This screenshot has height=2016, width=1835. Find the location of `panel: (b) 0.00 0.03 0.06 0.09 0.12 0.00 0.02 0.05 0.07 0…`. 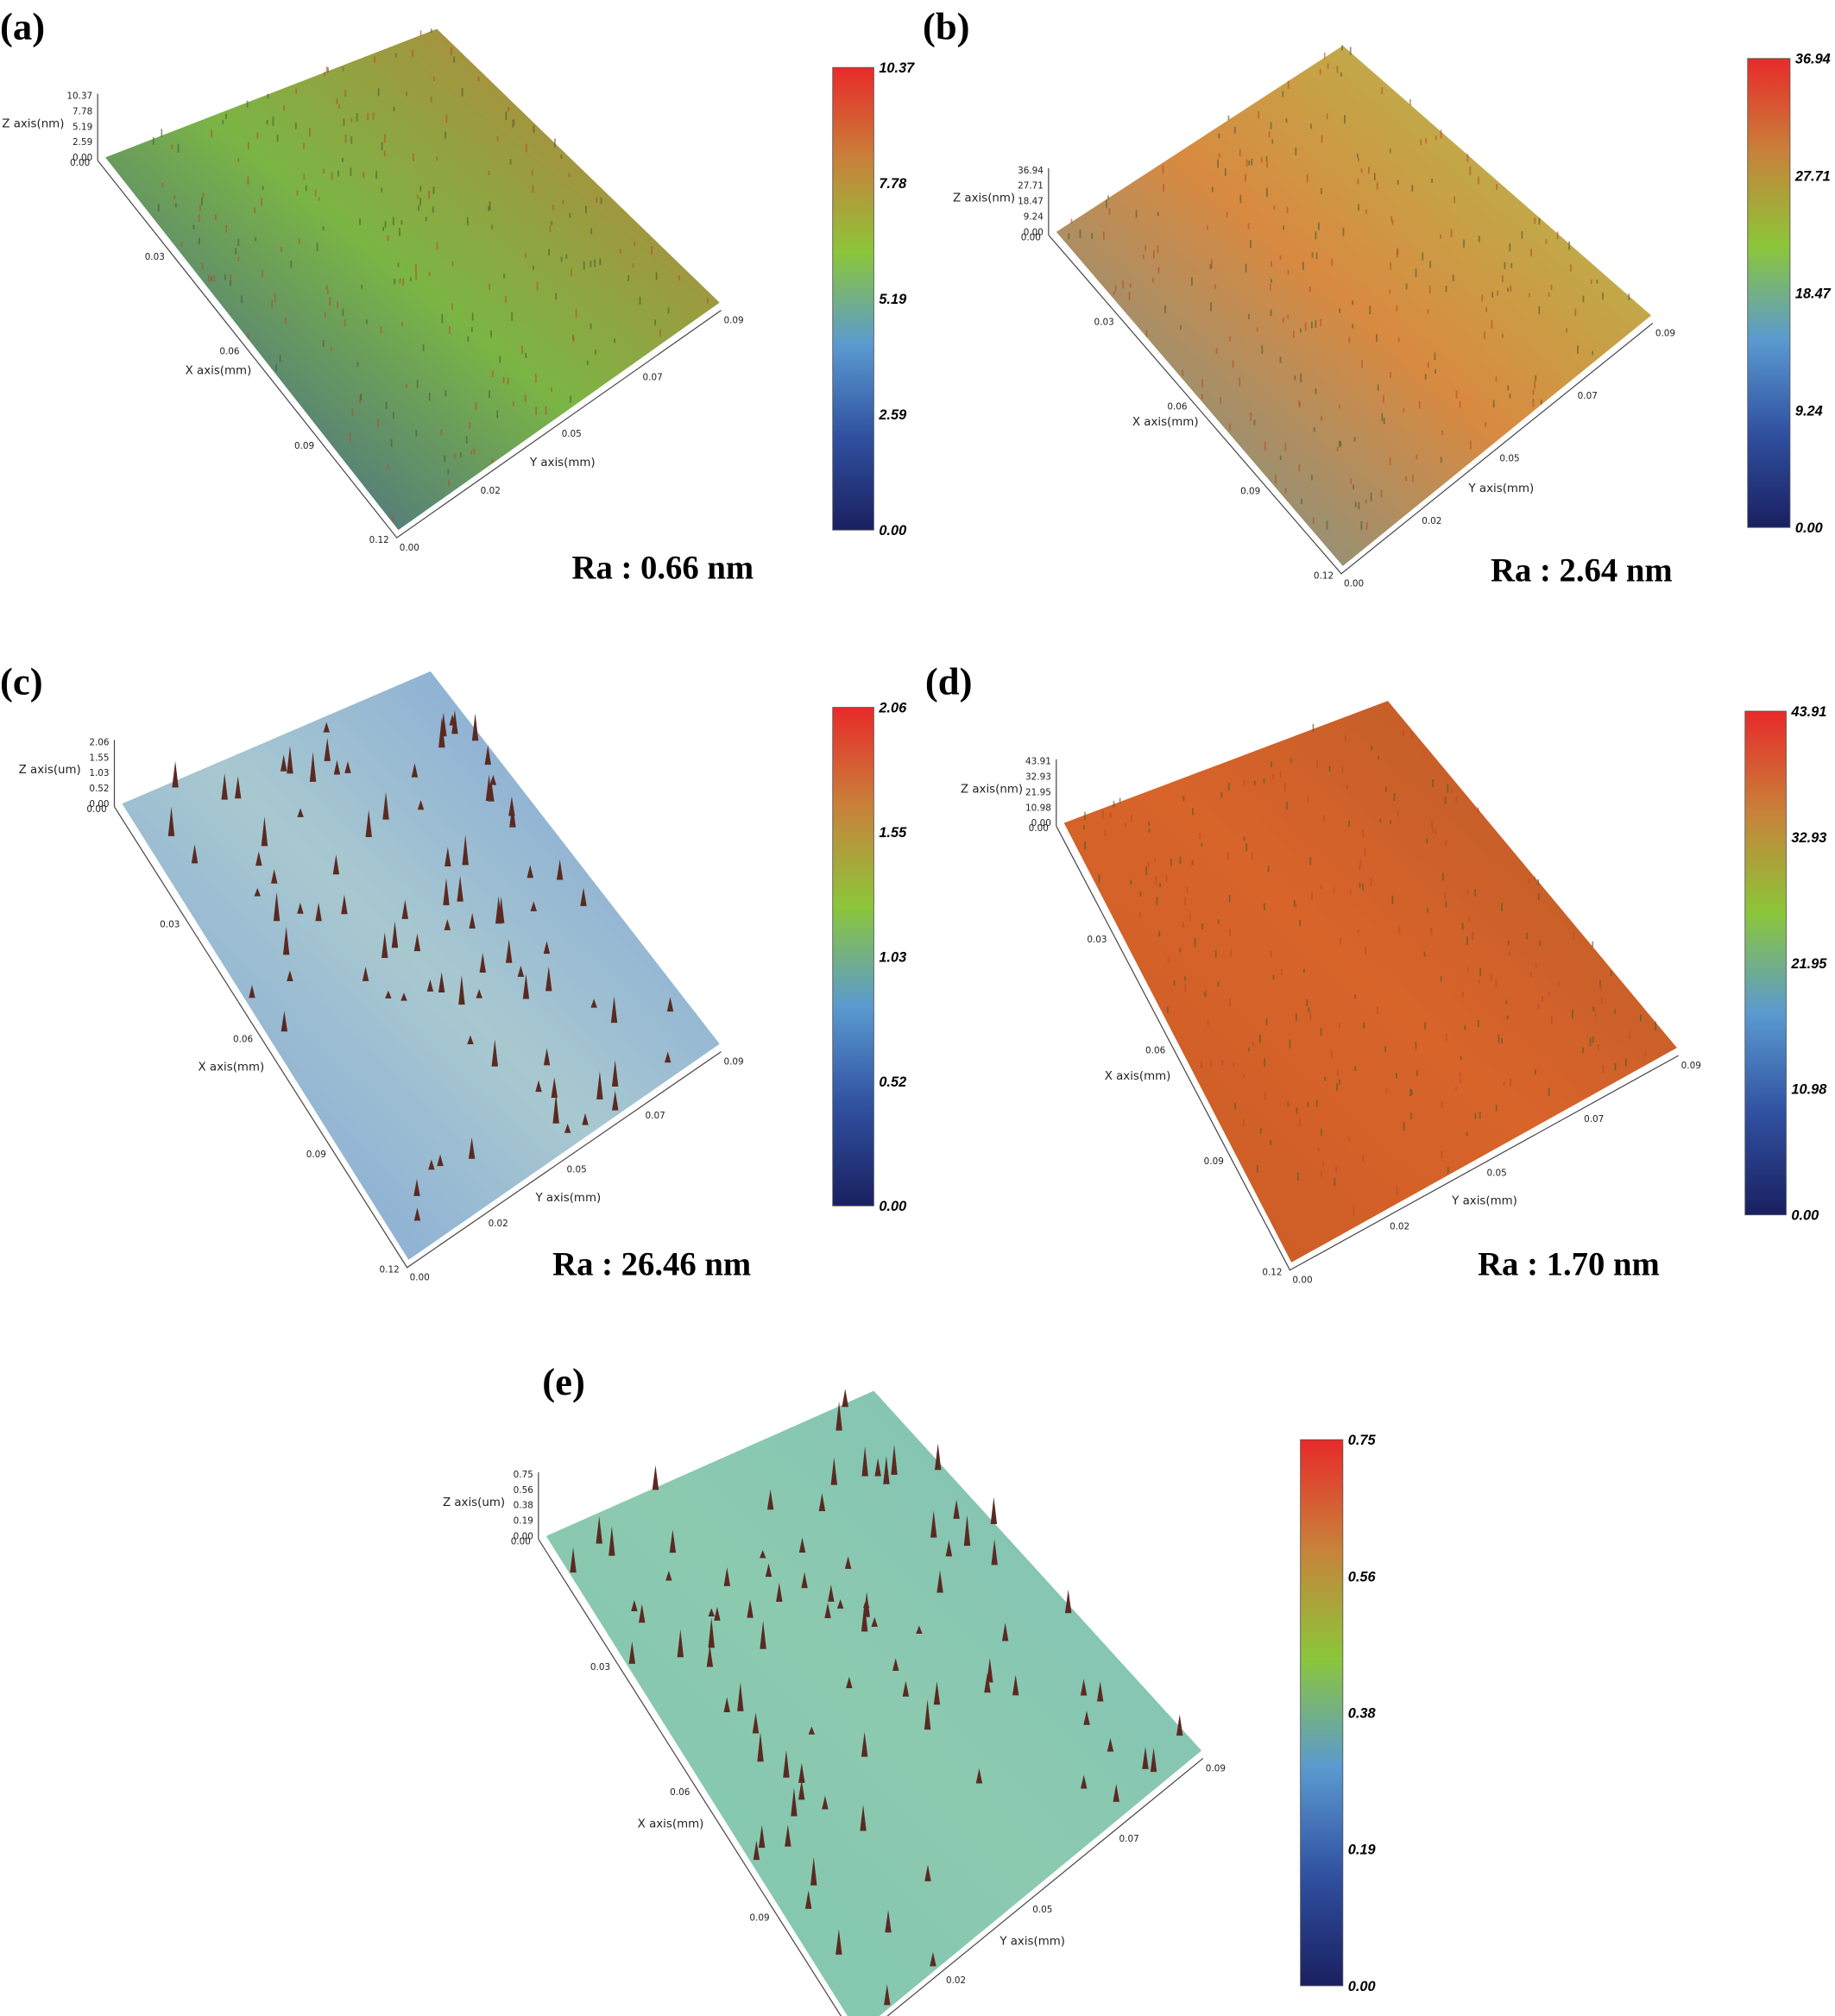

panel: (b) 0.00 0.03 0.06 0.09 0.12 0.00 0.02 0.05 0.07 0… is located at coordinates (1377, 297).